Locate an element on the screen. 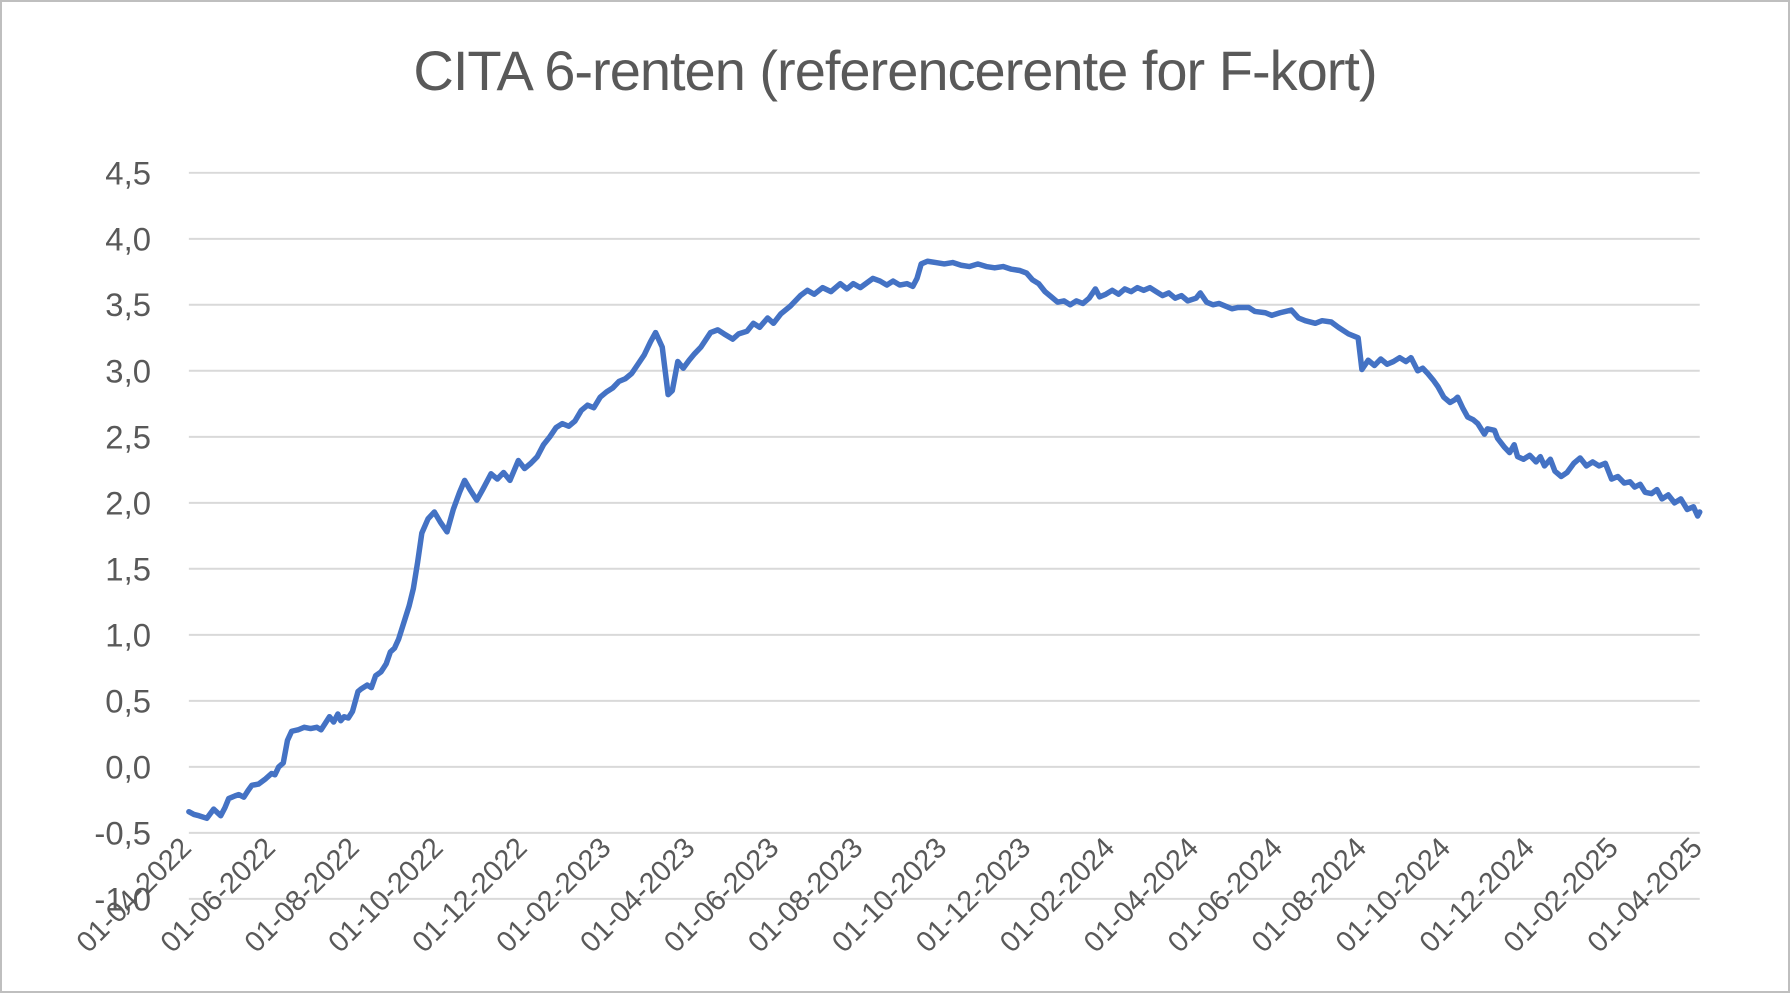 This screenshot has height=993, width=1790. y-tick-label: 4,5 is located at coordinates (128, 172).